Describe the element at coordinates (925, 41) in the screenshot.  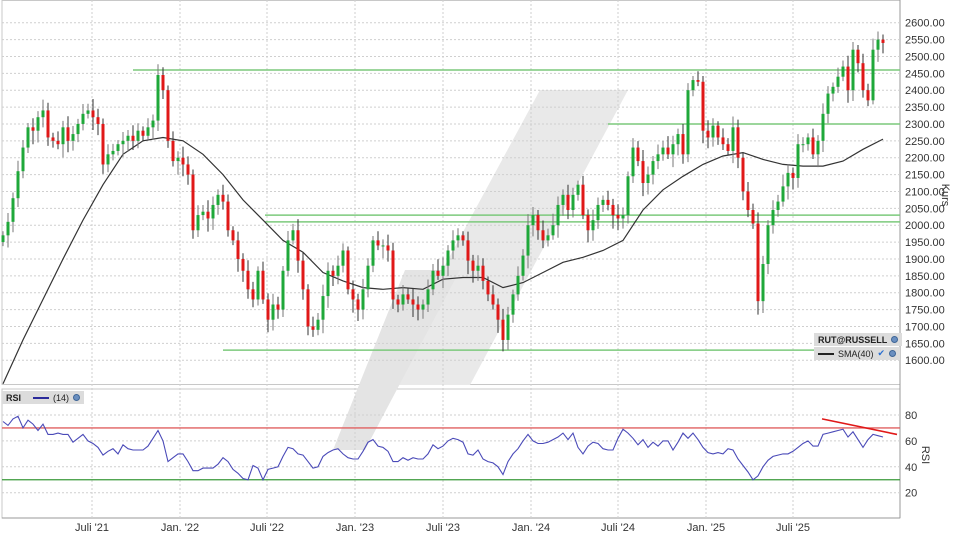
I see `price-tick-label: 2550.00` at that location.